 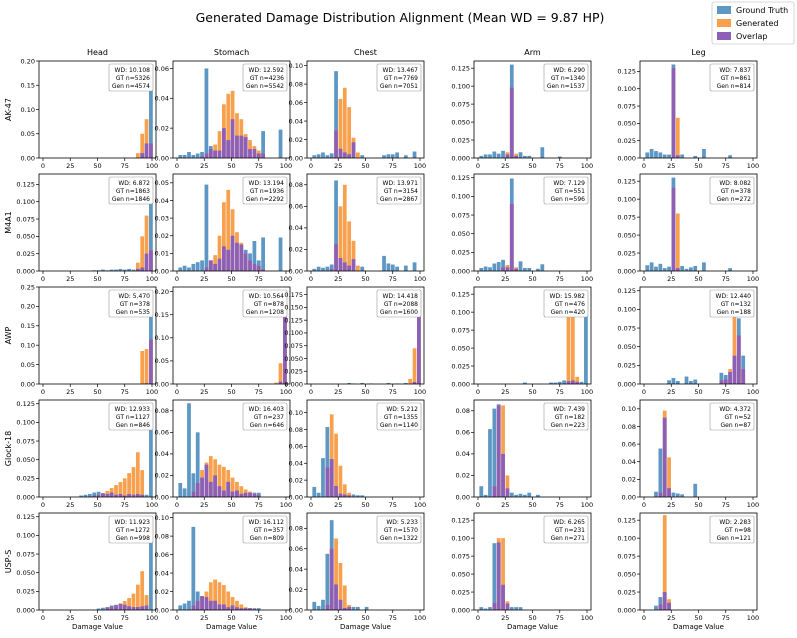 What do you see at coordinates (267, 538) in the screenshot?
I see `stats-gen-n: Gen n=809` at bounding box center [267, 538].